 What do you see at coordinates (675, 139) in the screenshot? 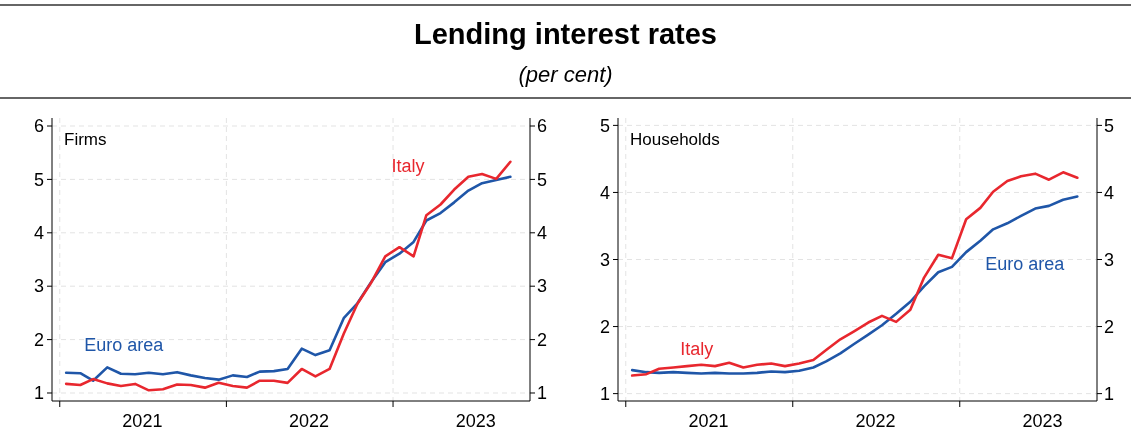
I see `text: Households` at bounding box center [675, 139].